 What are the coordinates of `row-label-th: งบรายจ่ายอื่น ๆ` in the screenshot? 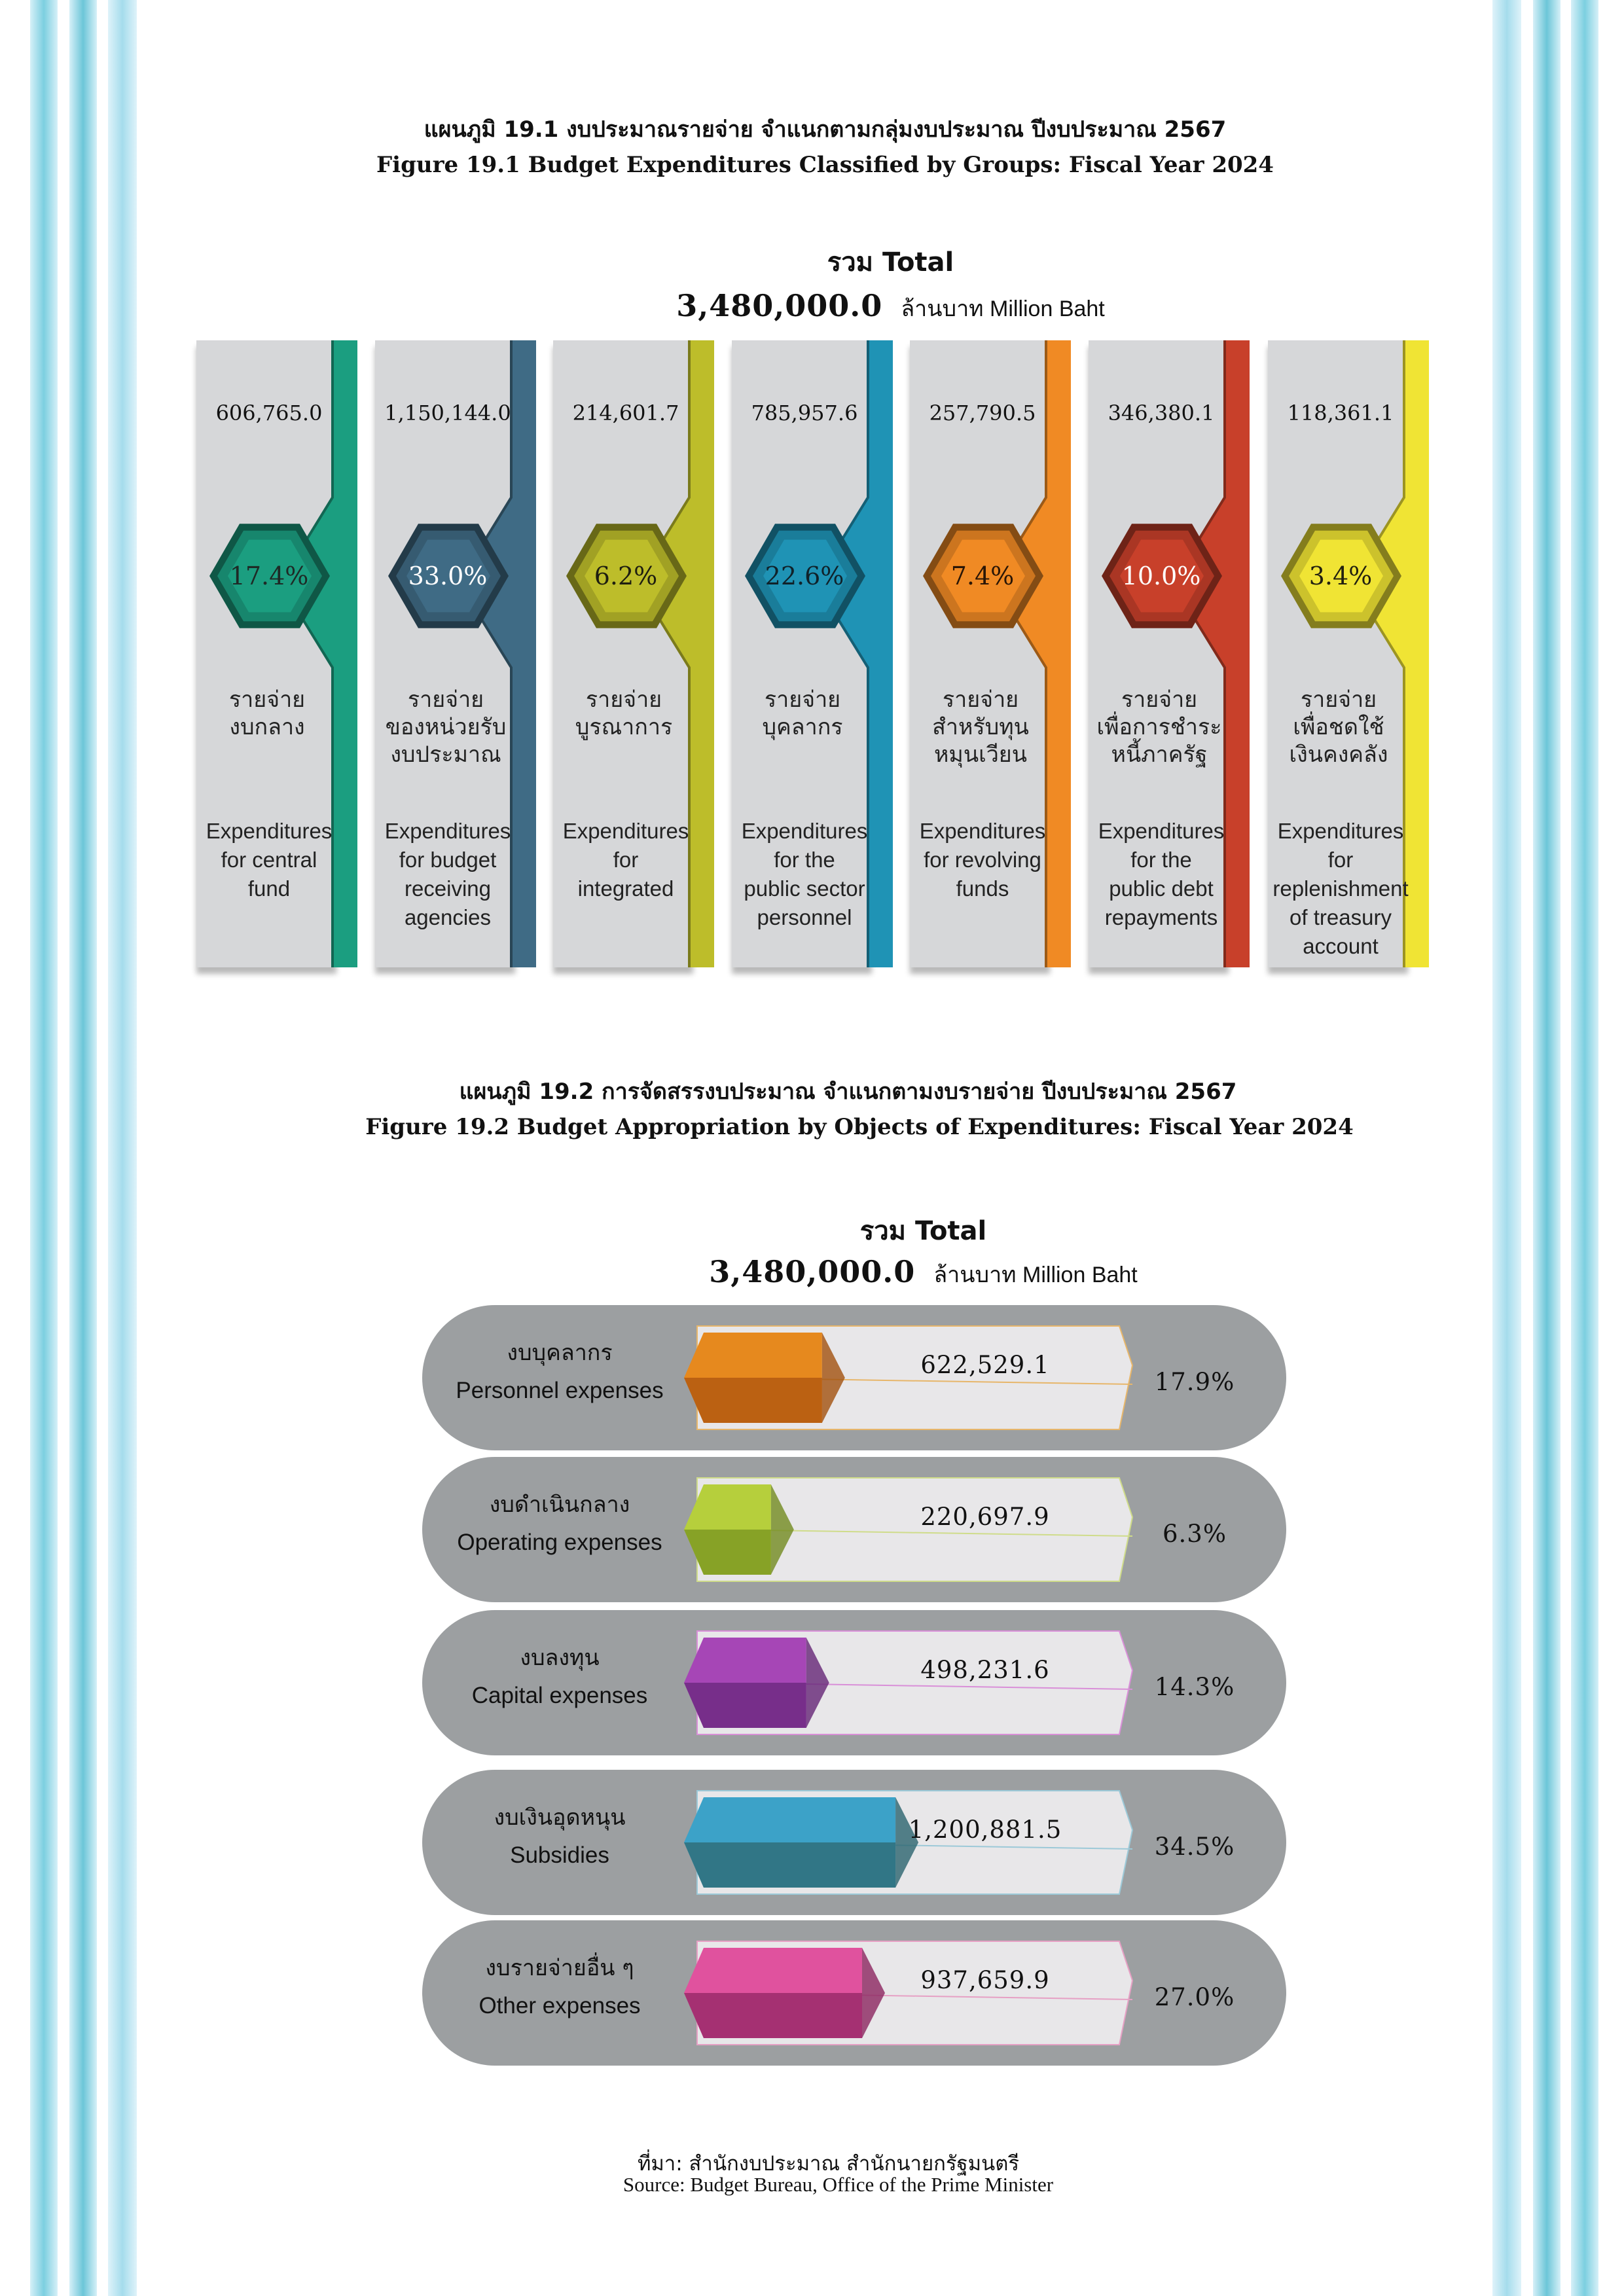 It's located at (559, 1968).